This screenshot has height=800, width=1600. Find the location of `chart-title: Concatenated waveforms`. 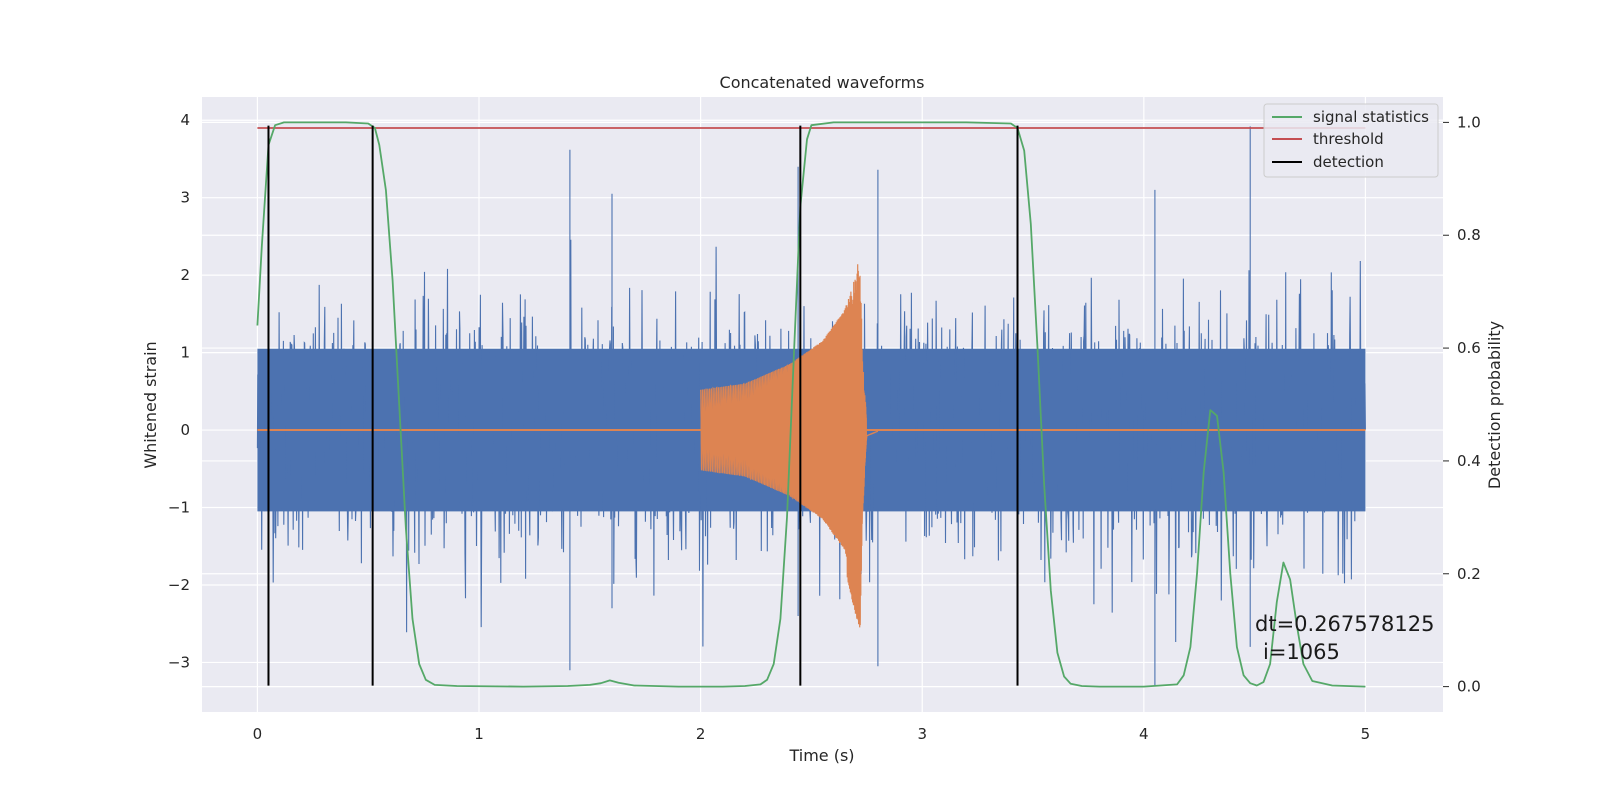

chart-title: Concatenated waveforms is located at coordinates (822, 82).